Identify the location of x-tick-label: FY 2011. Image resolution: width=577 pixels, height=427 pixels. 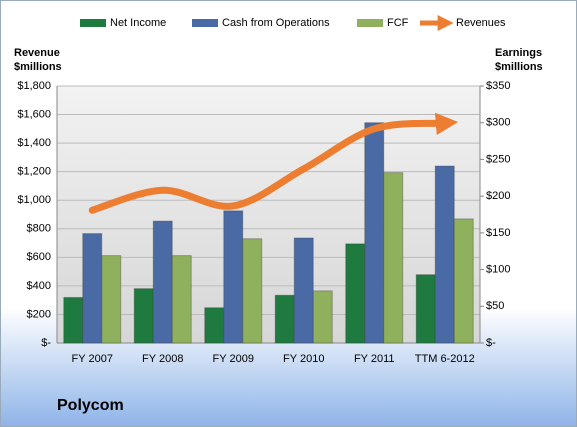
(374, 359).